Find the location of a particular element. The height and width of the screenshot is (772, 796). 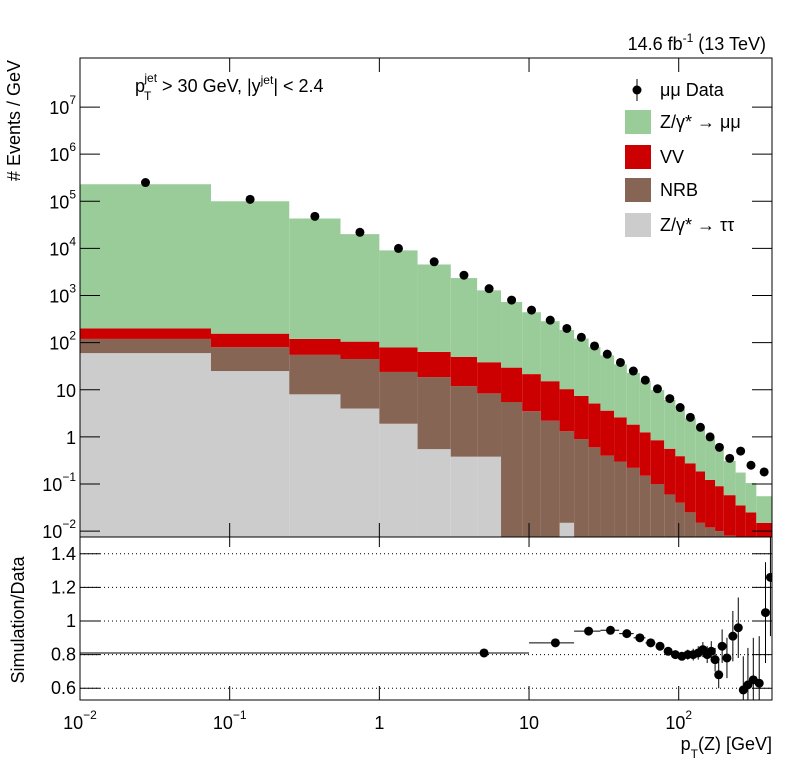

y-tick-label-exp: −1 is located at coordinates (69, 477).